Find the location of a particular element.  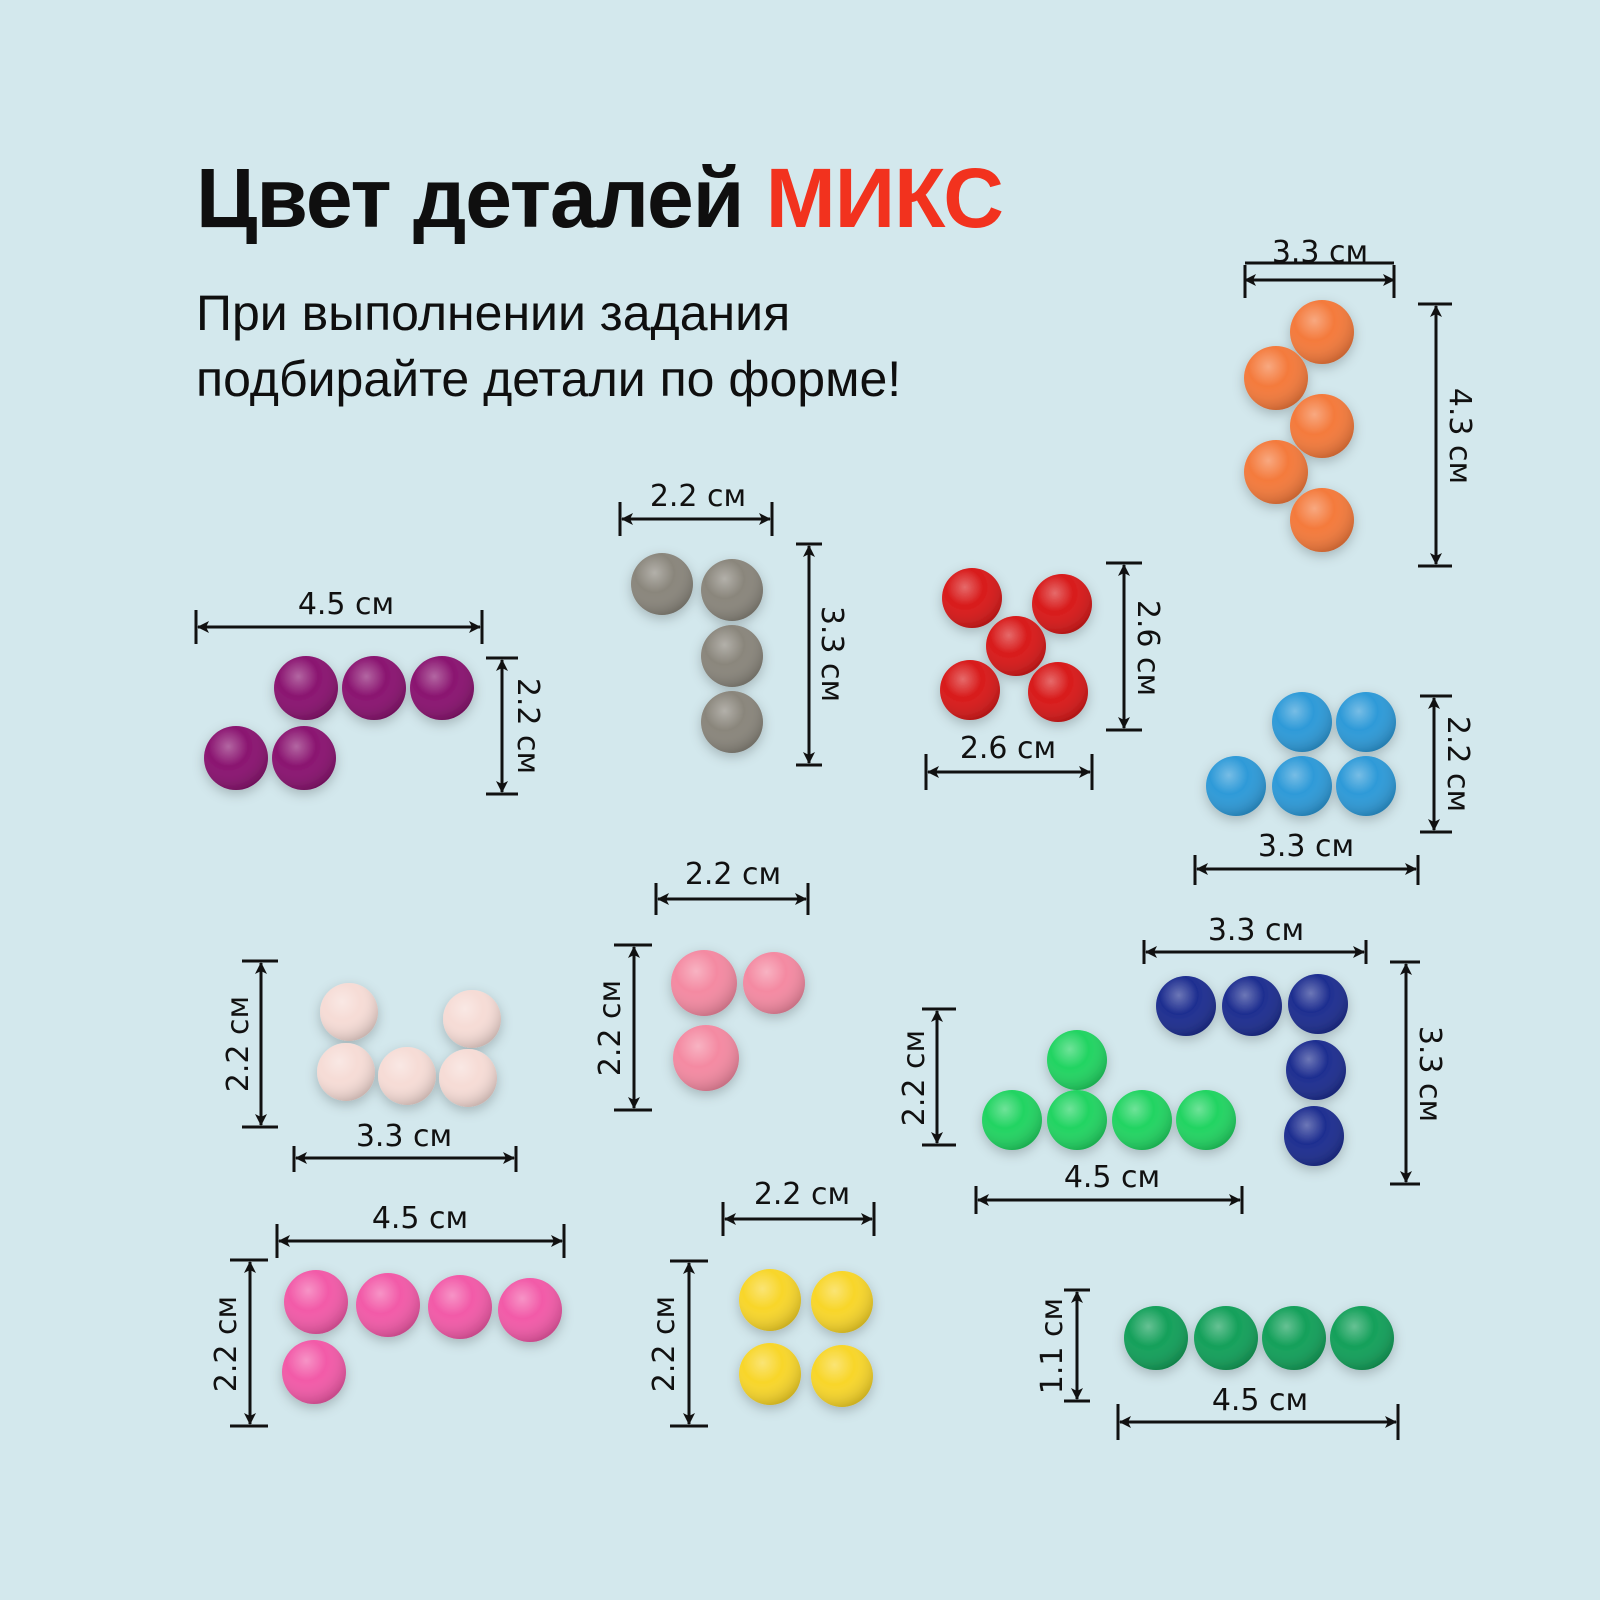

piece-pink is located at coordinates (738, 1020).